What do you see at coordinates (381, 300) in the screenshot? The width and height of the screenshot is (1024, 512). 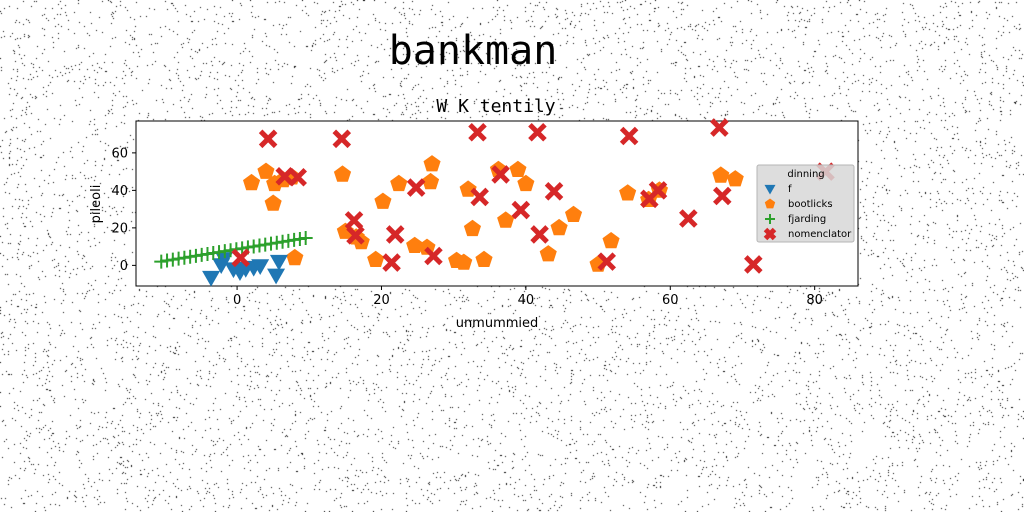 I see `x-tick-label: 20` at bounding box center [381, 300].